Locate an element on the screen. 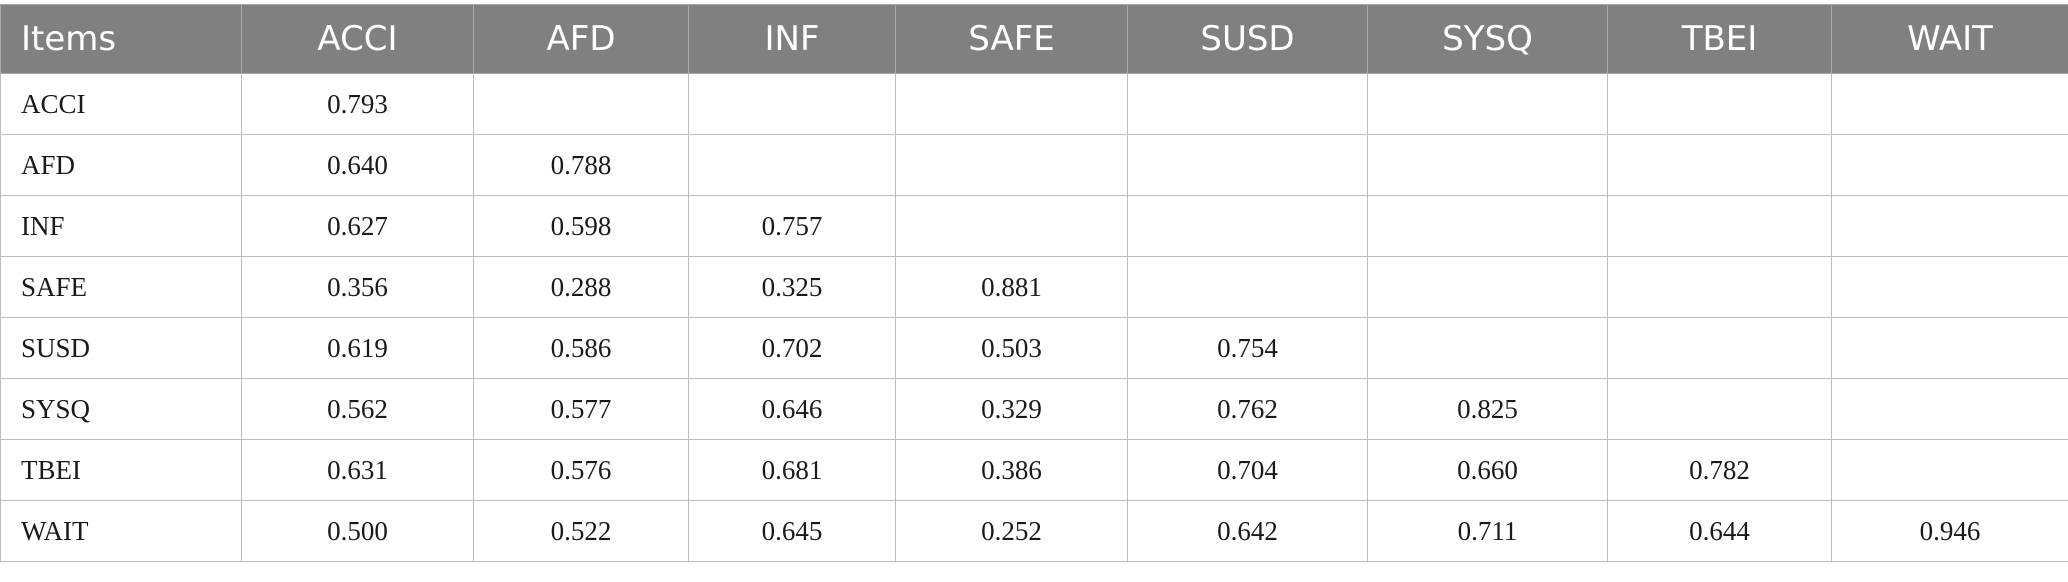  table-header: Items ACCI AFD INF SAFE SUSD SYSQ TBEI WAIT is located at coordinates (1034, 39).